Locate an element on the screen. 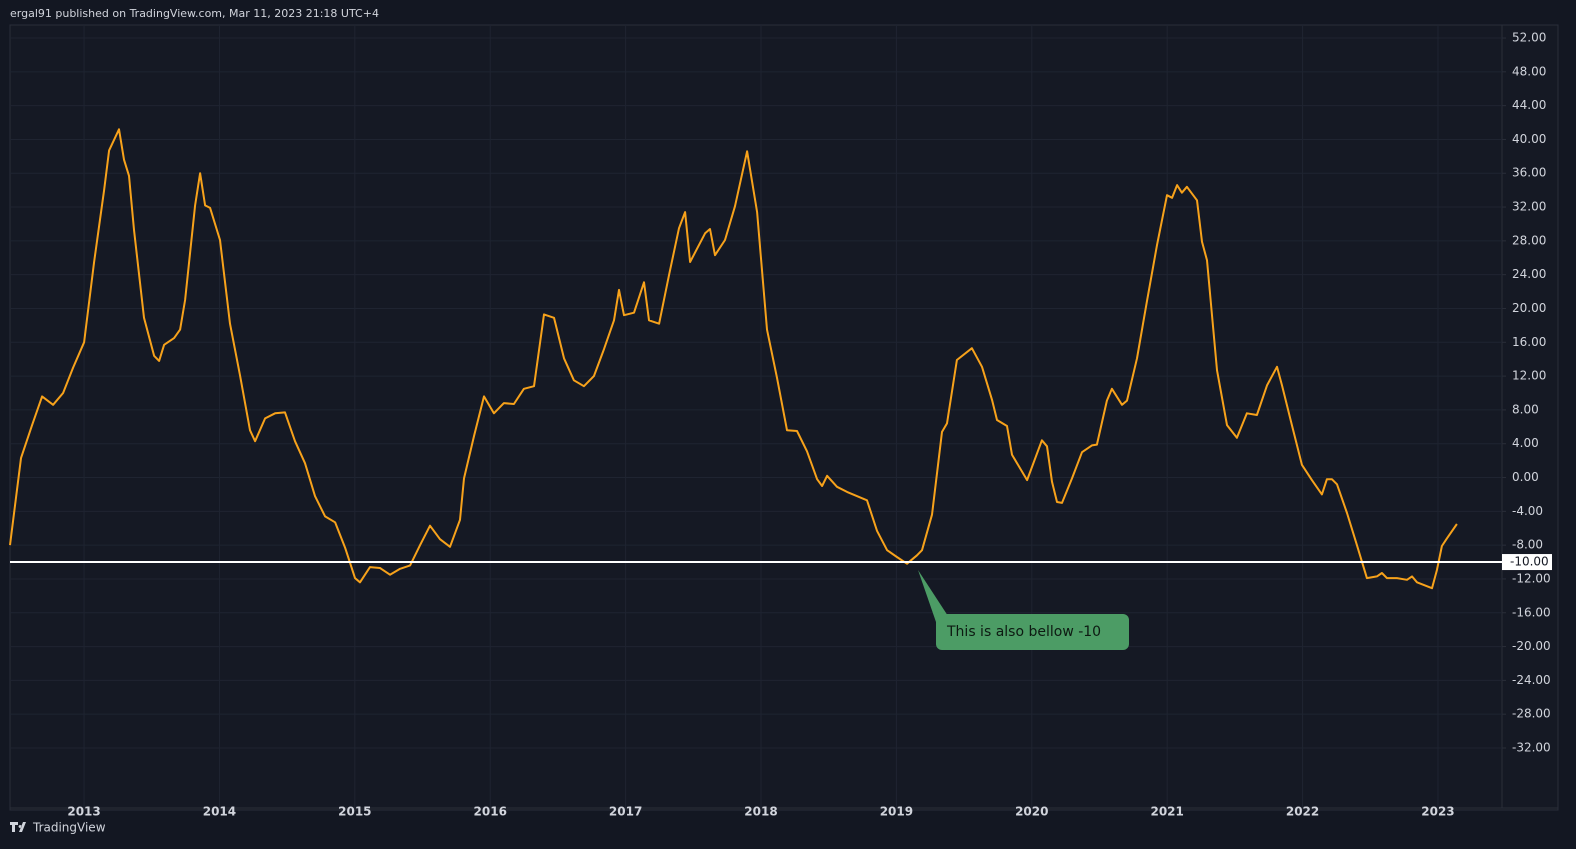 This screenshot has width=1576, height=849. y-tick-label: 52.00 is located at coordinates (1529, 38).